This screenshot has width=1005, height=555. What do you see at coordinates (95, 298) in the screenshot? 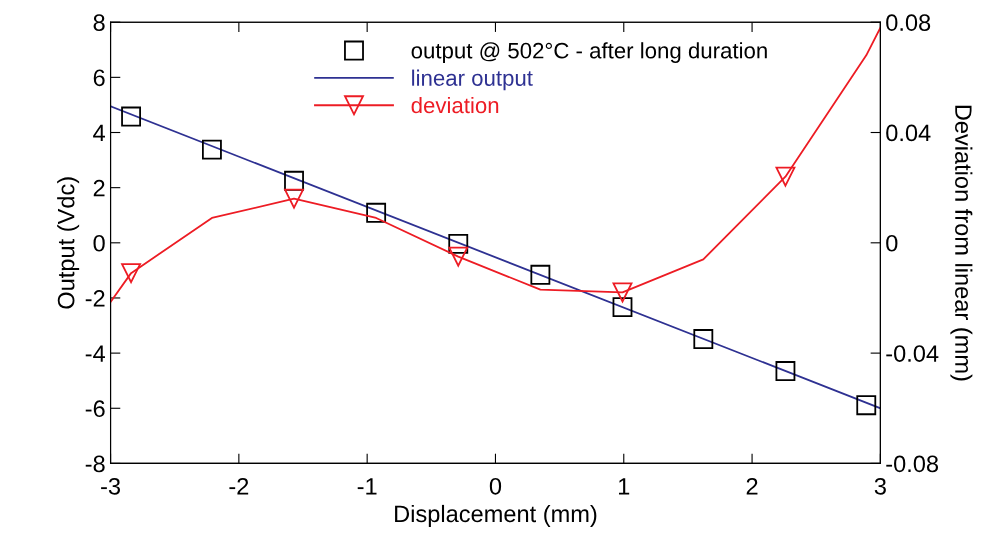
I see `y-tick-label: -2` at bounding box center [95, 298].